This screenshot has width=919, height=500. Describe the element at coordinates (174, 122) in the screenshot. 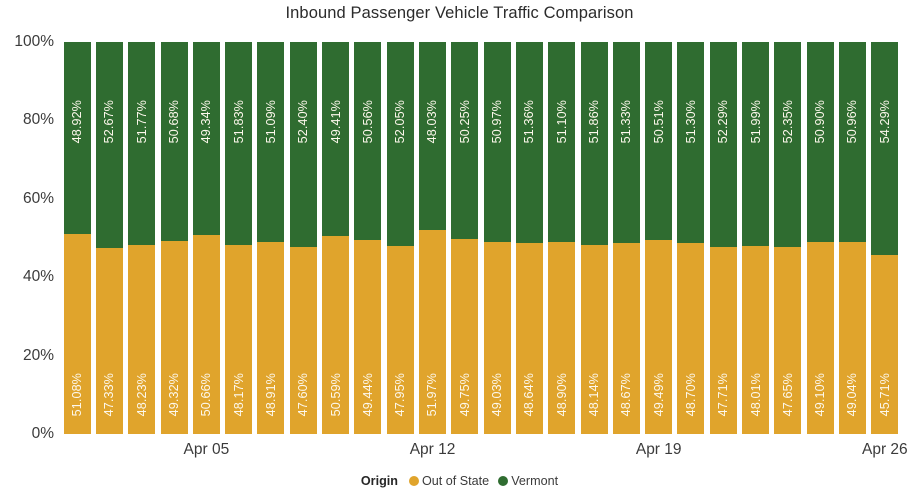

I see `bar-value-label-vermont: 50.68%` at that location.